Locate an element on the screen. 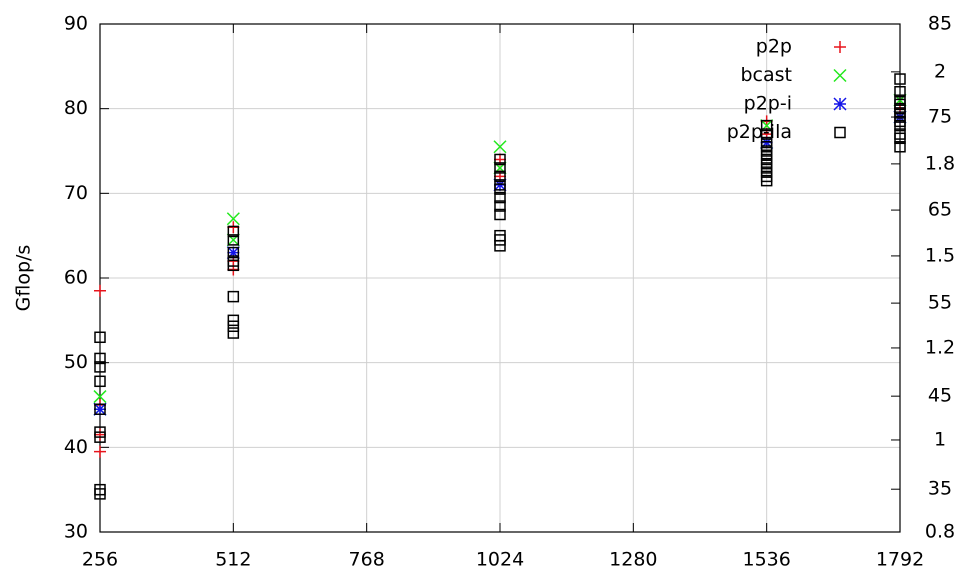 Image resolution: width=975 pixels, height=577 pixels. y3-tick-label: 1 is located at coordinates (940, 439).